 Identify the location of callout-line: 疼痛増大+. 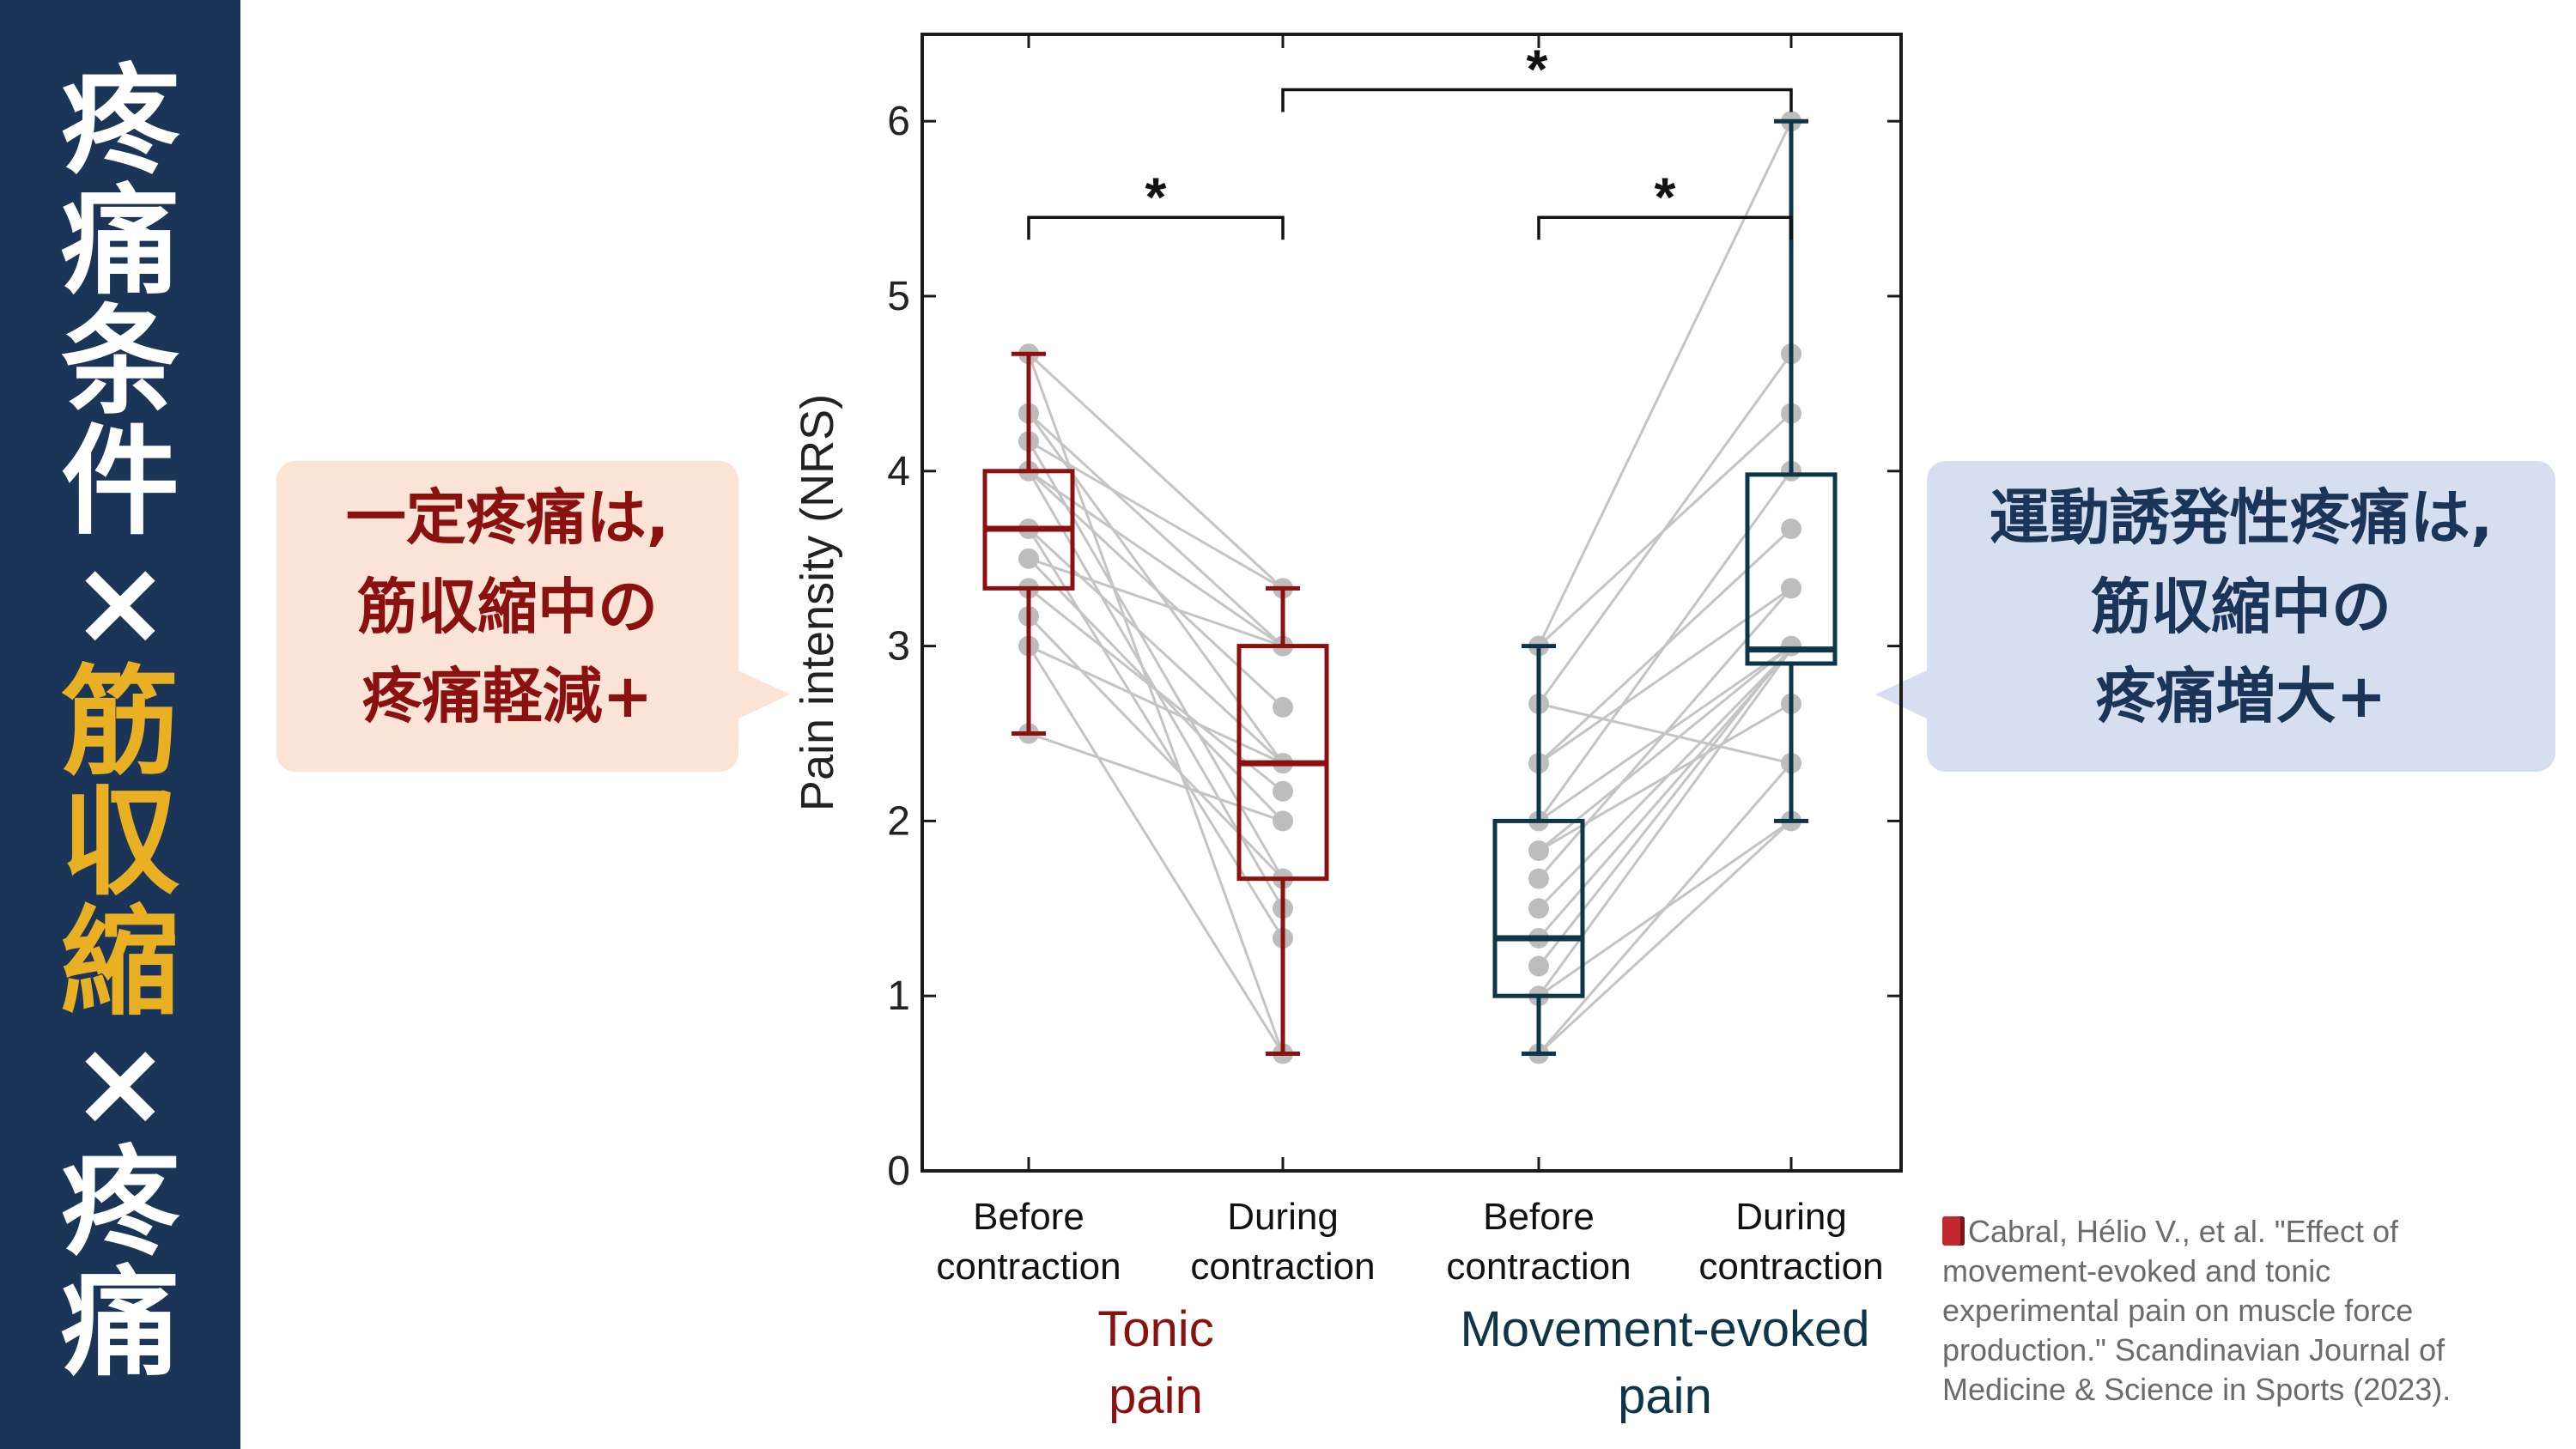
(2241, 696).